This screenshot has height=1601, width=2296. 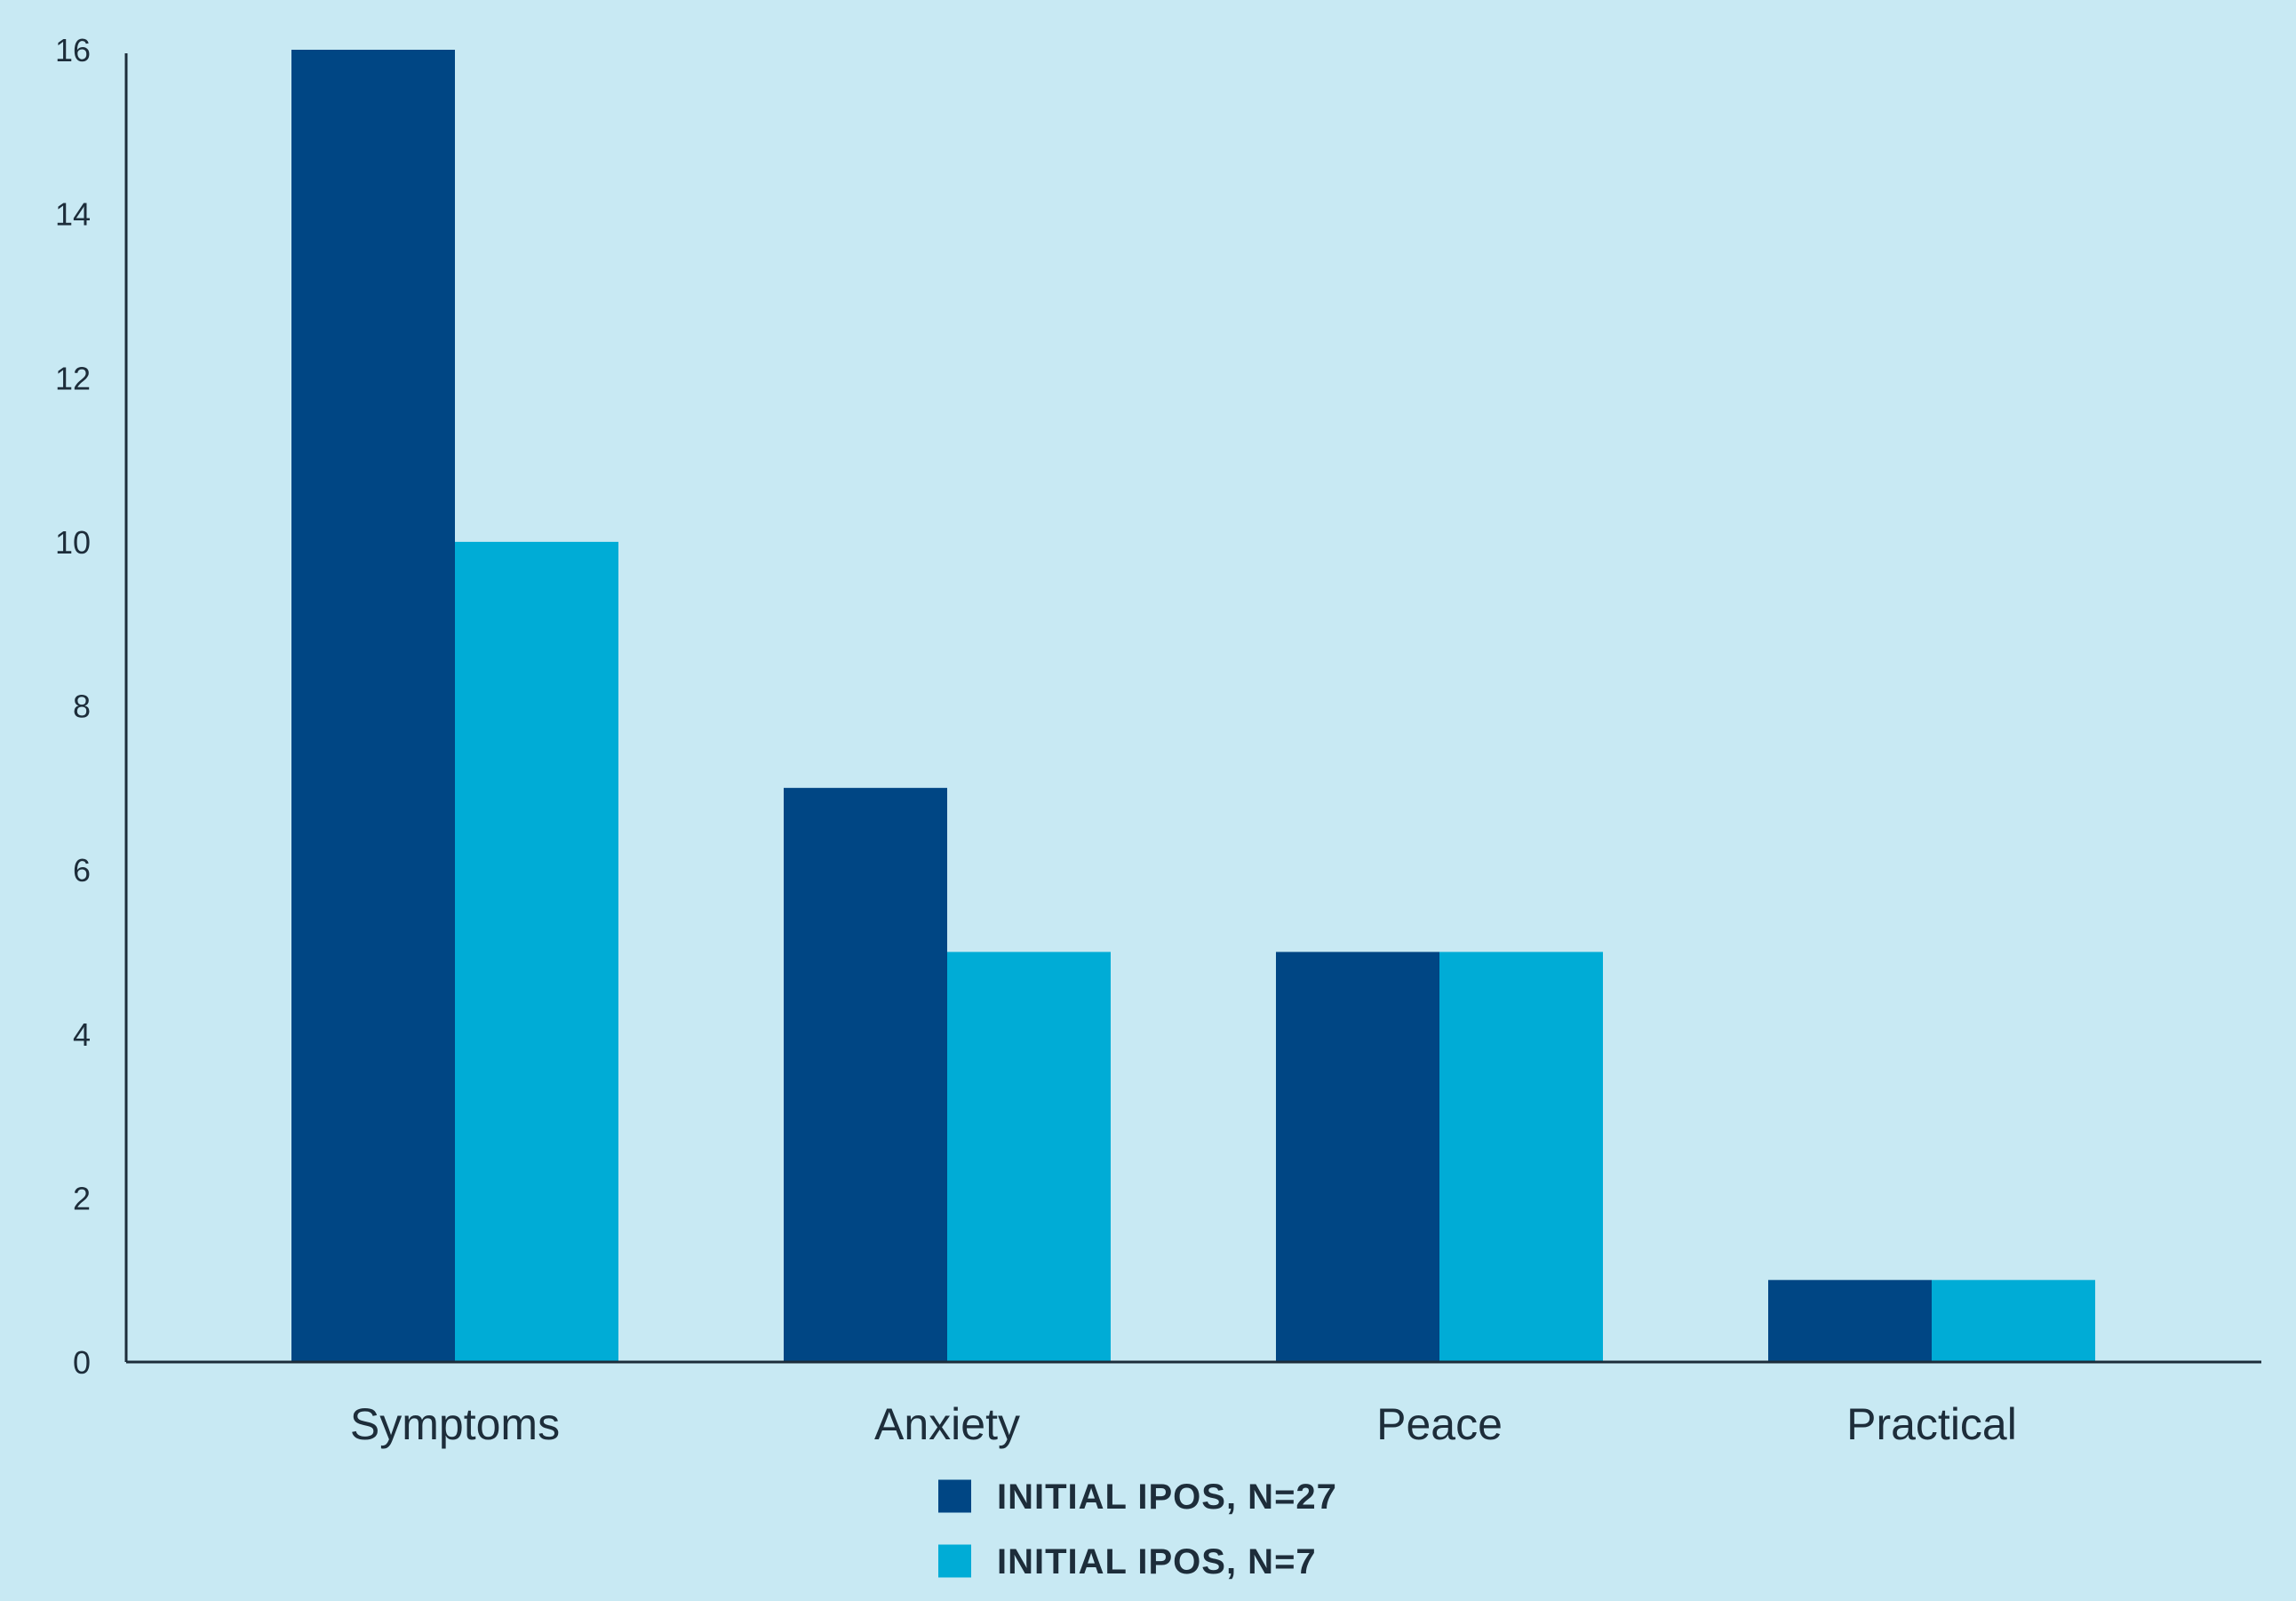 What do you see at coordinates (82, 1035) in the screenshot?
I see `y-tick-label: 4` at bounding box center [82, 1035].